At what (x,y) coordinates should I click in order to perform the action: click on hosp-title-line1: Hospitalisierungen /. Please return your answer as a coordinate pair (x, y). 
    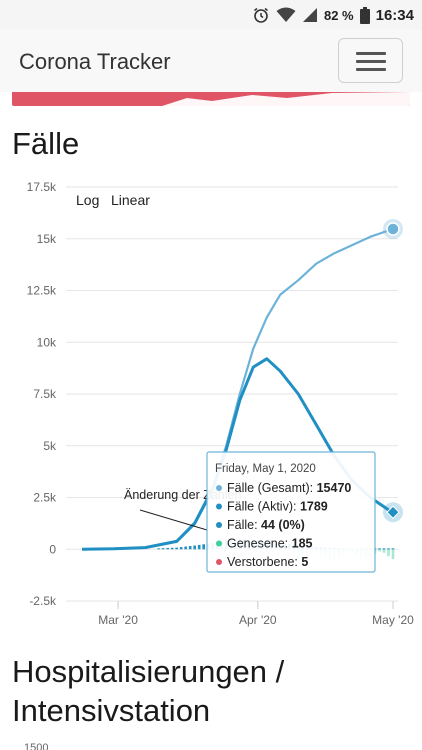
    Looking at the image, I should click on (148, 671).